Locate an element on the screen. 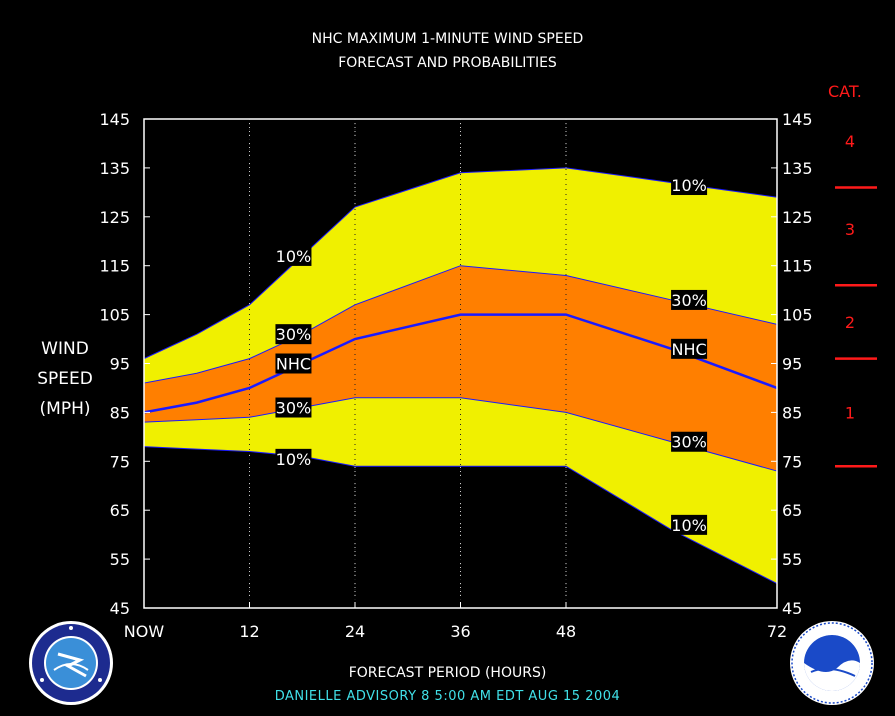 The width and height of the screenshot is (895, 716). category-label: 3 is located at coordinates (850, 229).